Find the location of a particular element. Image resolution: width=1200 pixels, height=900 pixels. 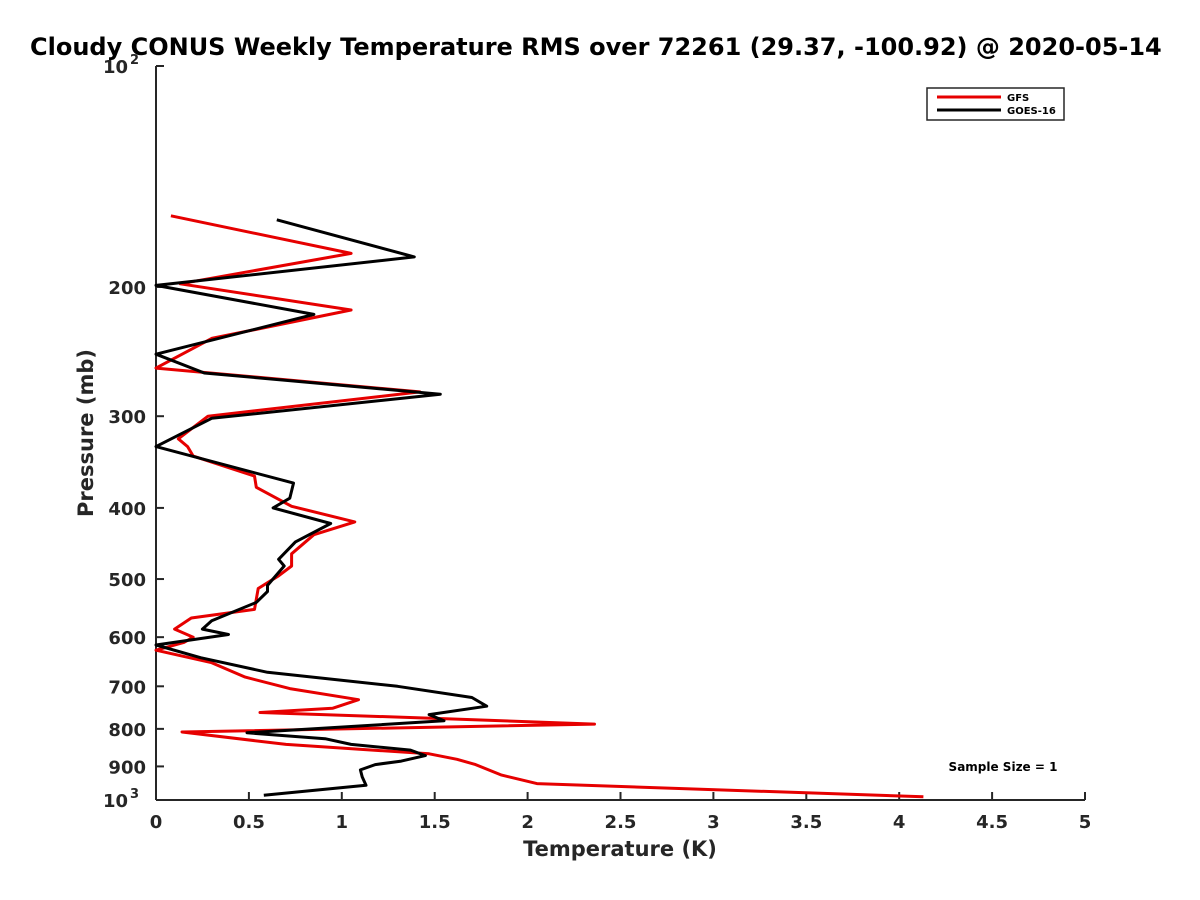

x-tick-label: 0 is located at coordinates (156, 822).